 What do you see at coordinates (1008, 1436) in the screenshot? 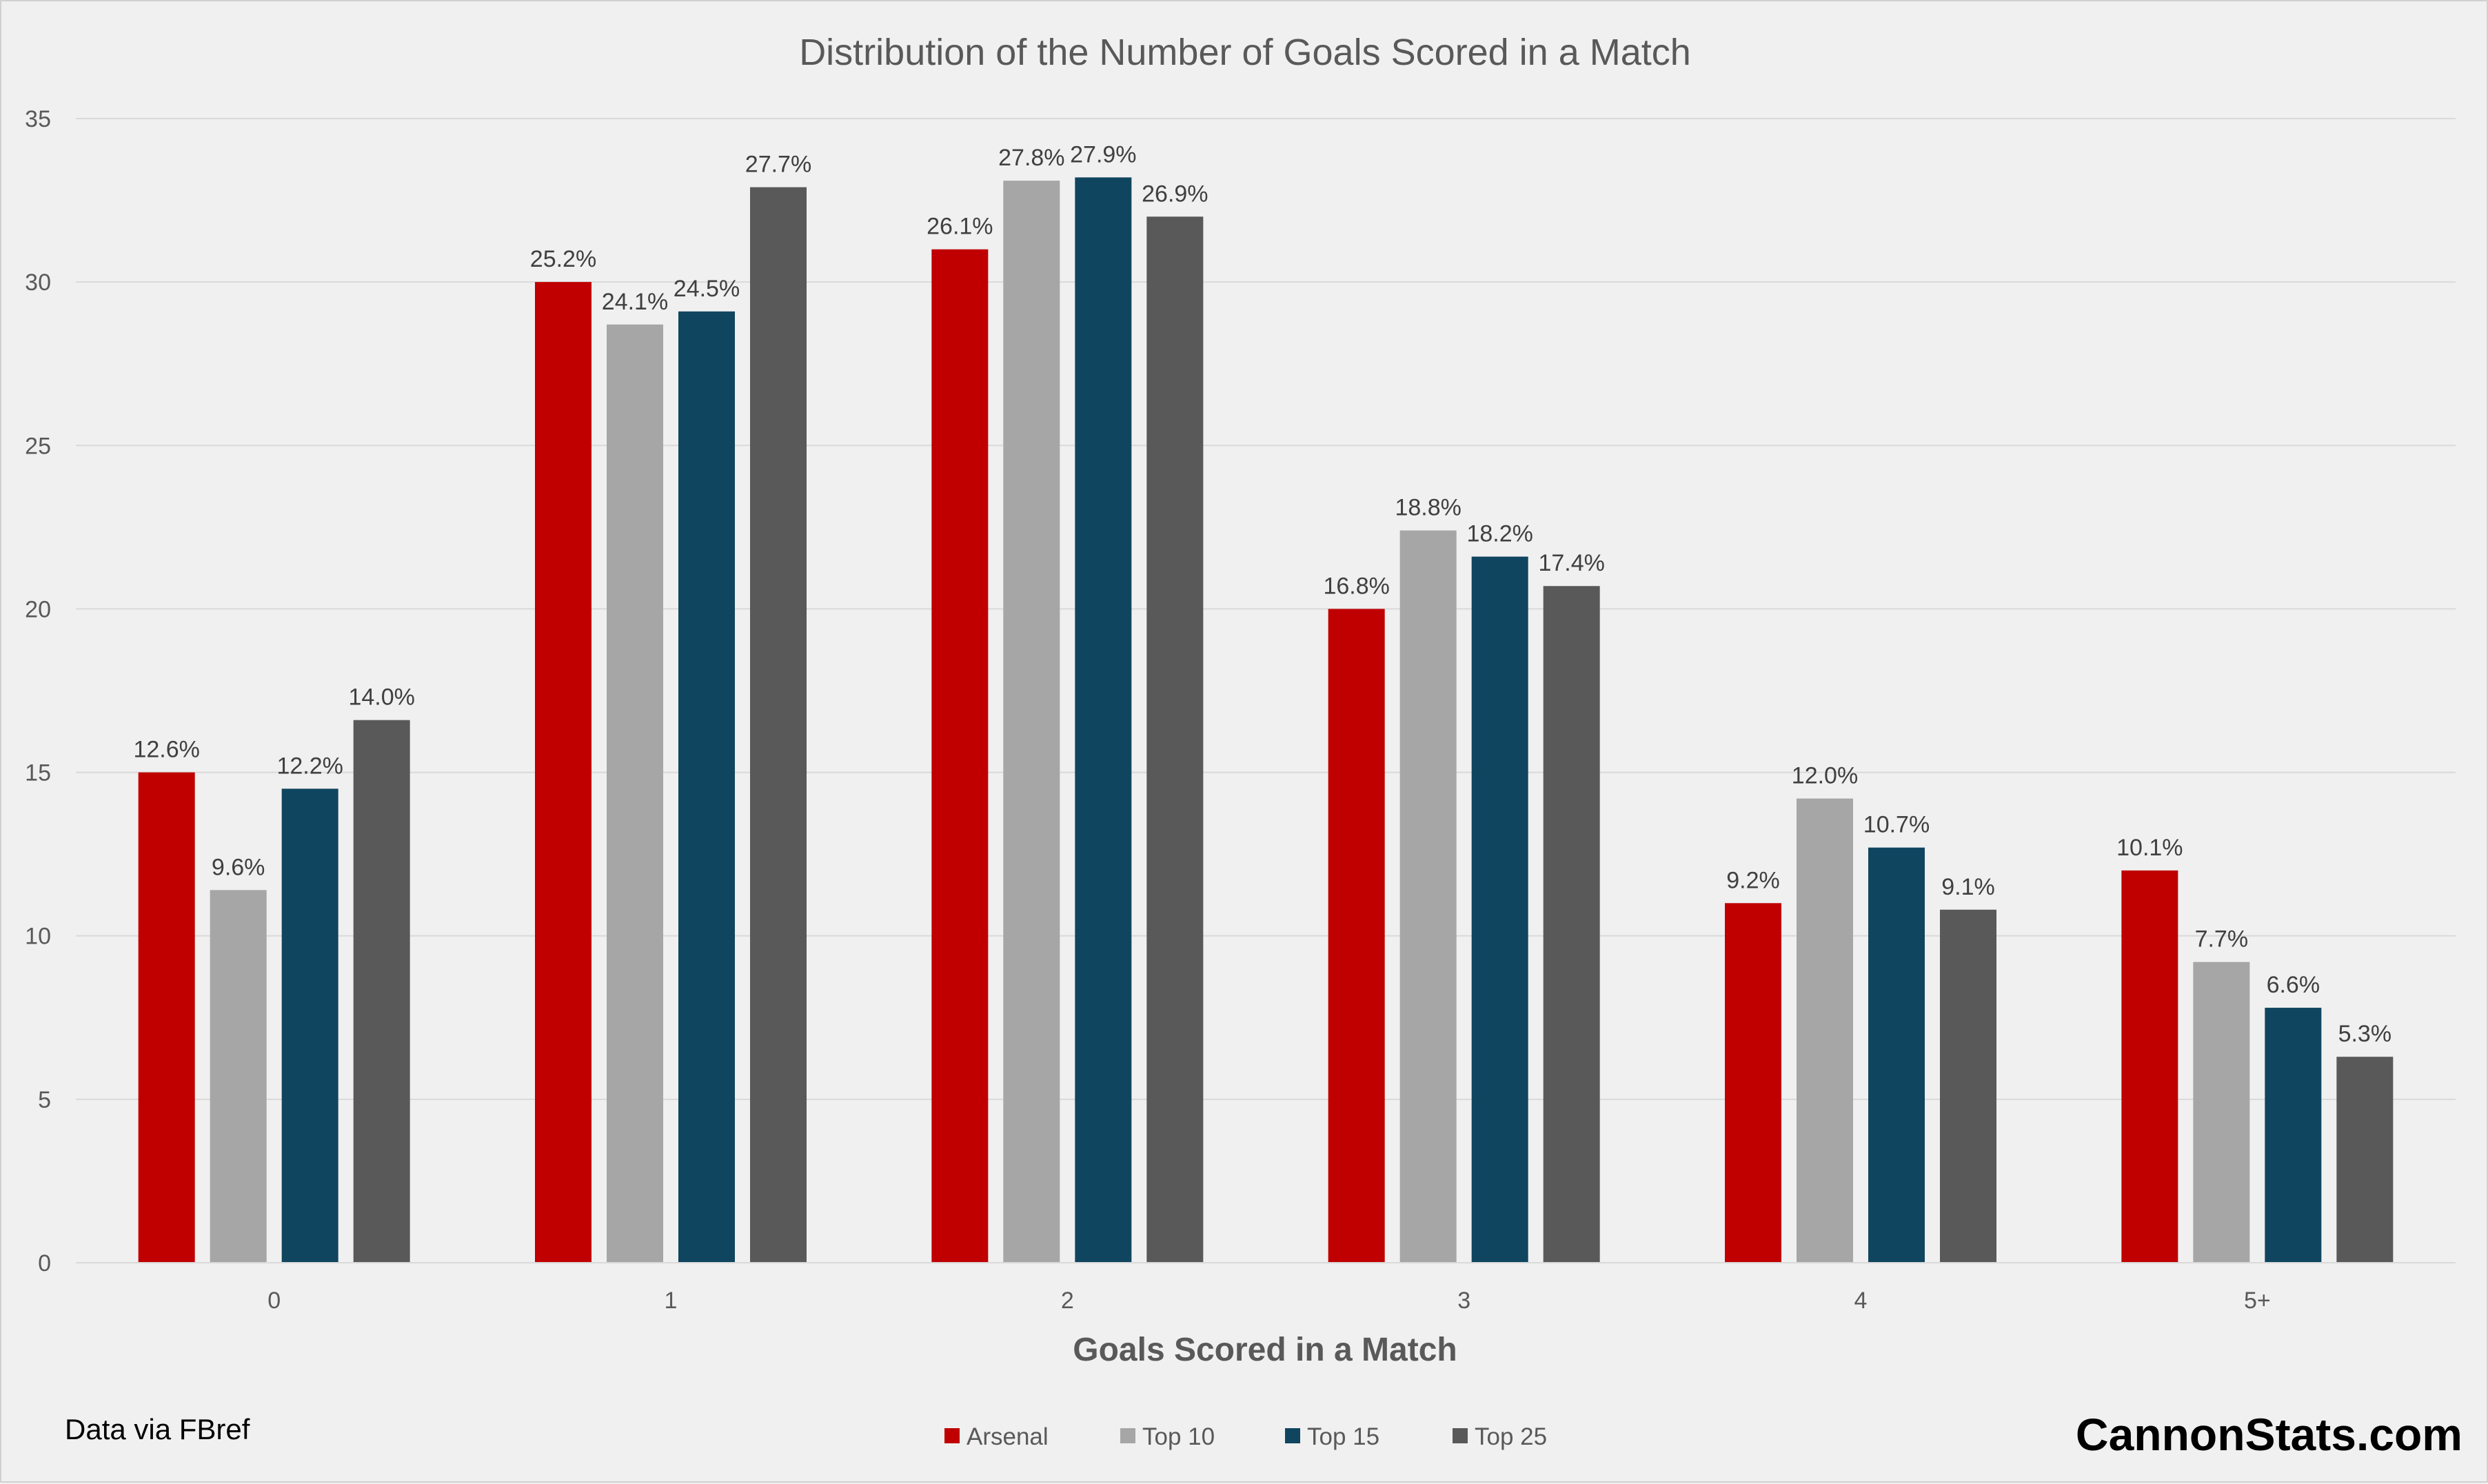
I see `legend-label: Arsenal` at bounding box center [1008, 1436].